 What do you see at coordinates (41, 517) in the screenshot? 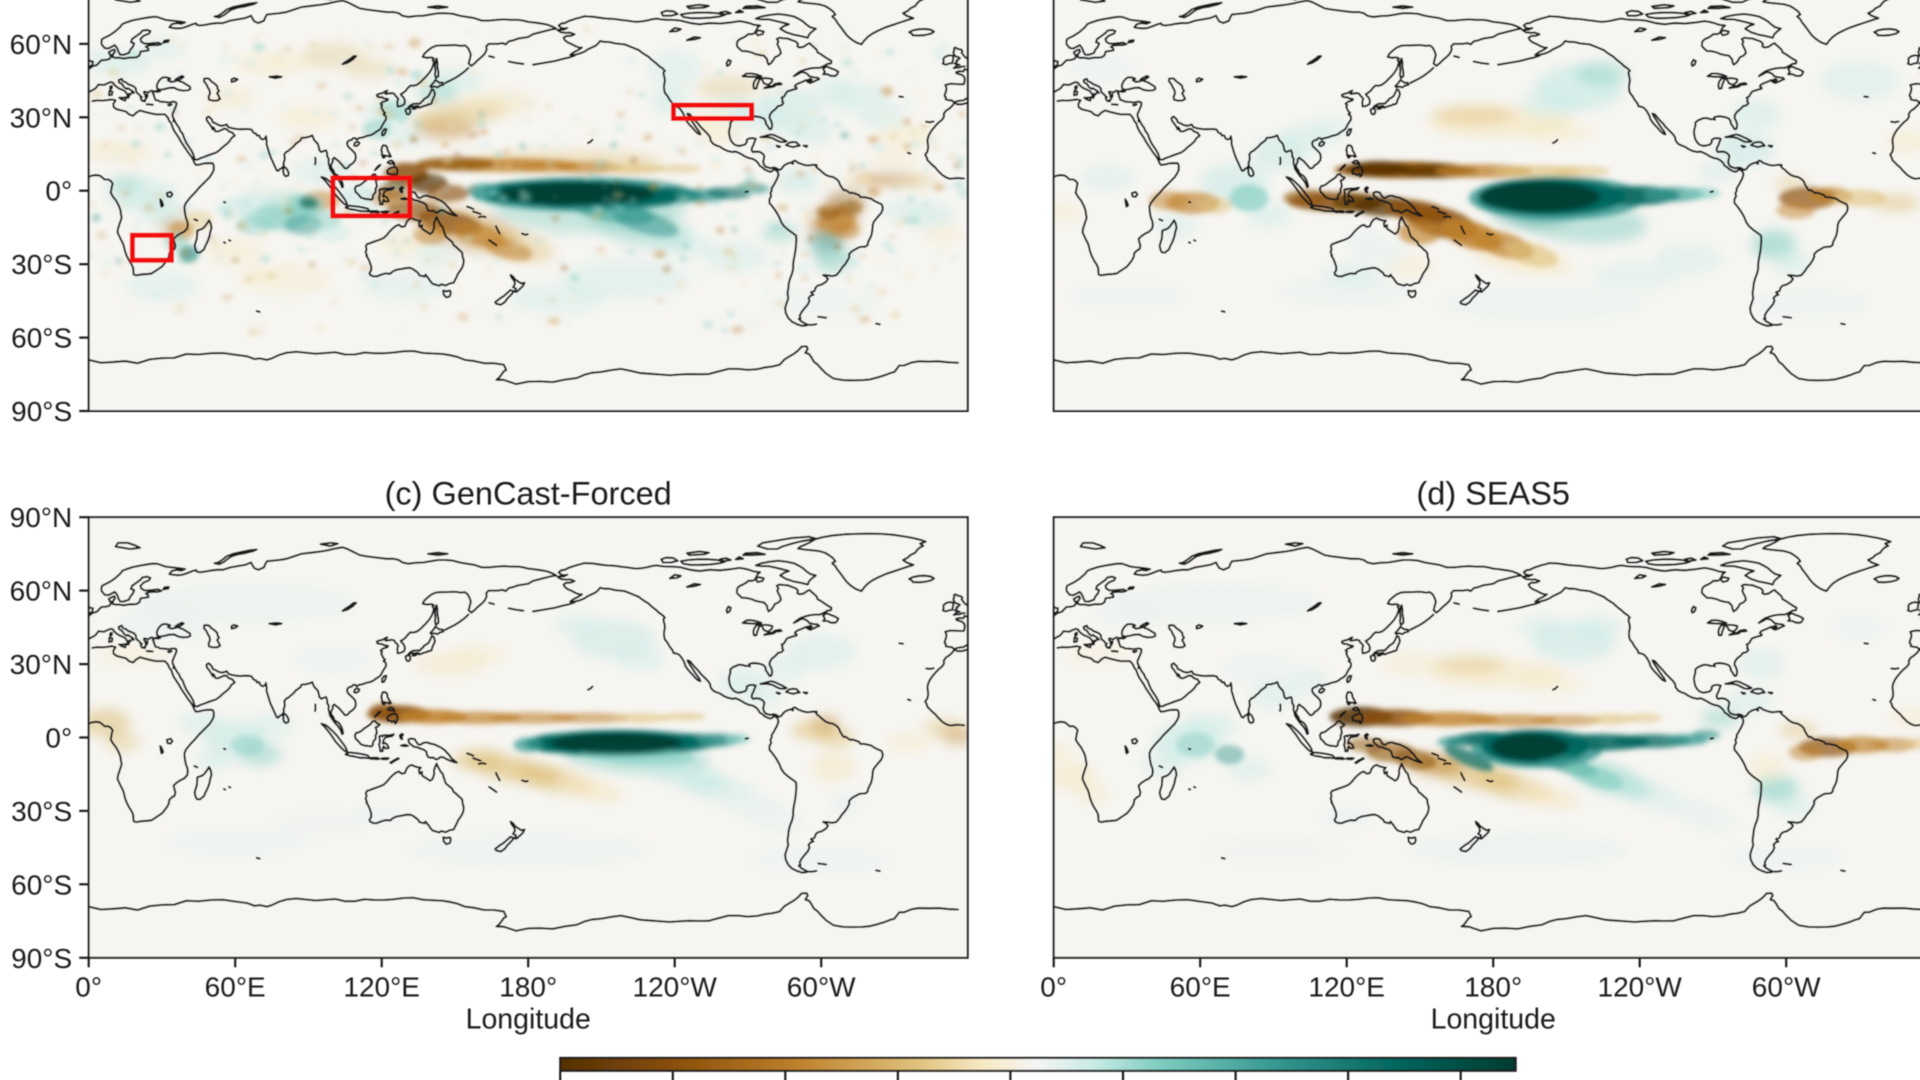
I see `svg-text: 90°N` at bounding box center [41, 517].